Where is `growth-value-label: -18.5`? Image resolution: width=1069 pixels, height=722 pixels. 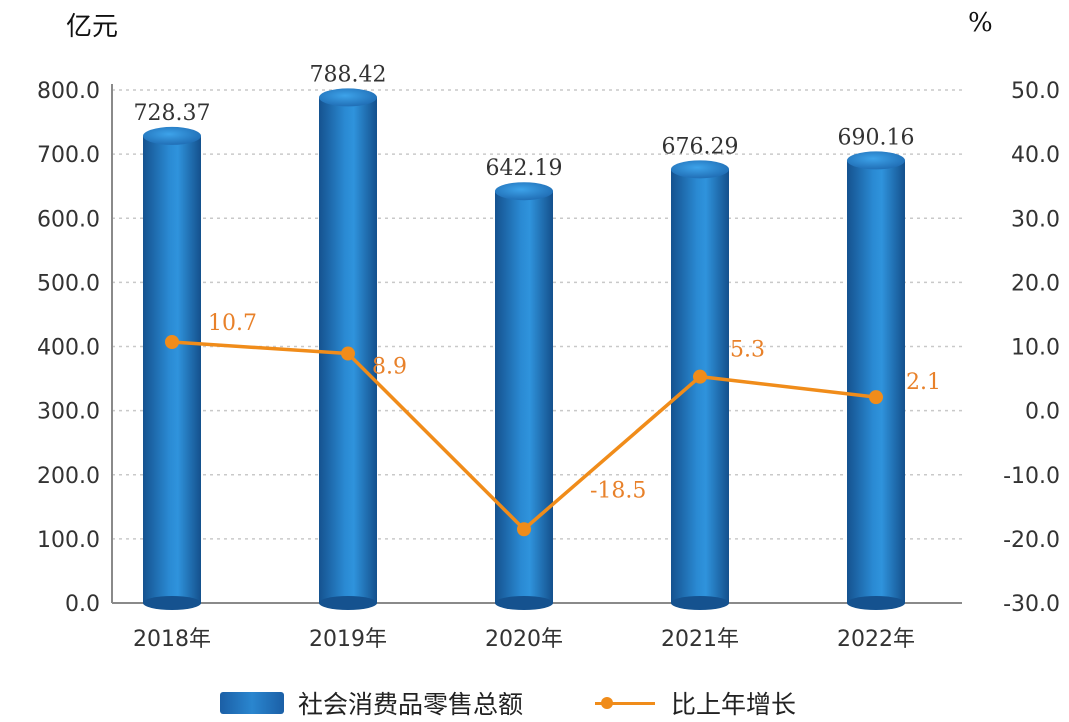
growth-value-label: -18.5 is located at coordinates (618, 490).